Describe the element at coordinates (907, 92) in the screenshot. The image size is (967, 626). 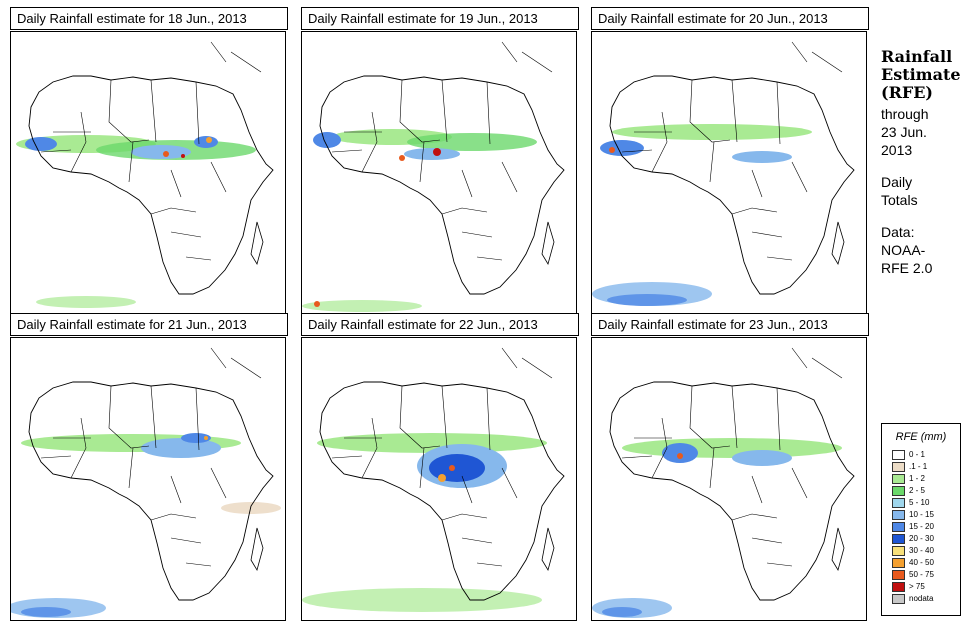
I see `side-title-line3: (RFE)` at that location.